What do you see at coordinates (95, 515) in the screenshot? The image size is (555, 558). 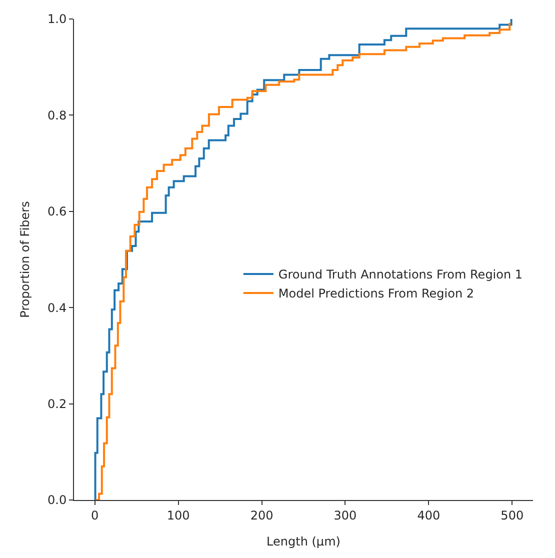 I see `x-tick-label: 0` at bounding box center [95, 515].